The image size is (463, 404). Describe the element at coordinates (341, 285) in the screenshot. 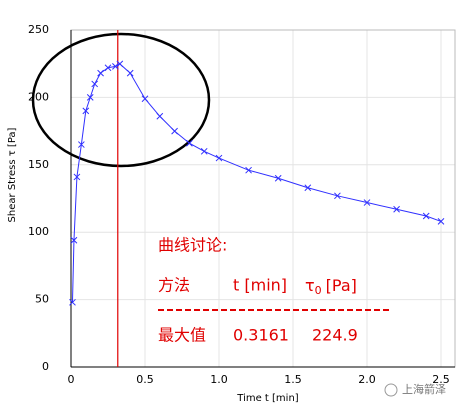

I see `tau-unit: [Pa]` at that location.